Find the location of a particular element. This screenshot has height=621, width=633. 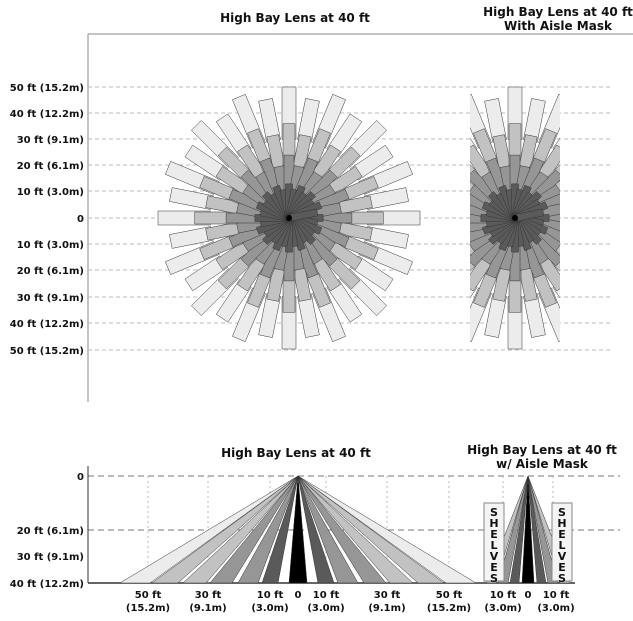

side-y-label: 30 ft (9.1m) is located at coordinates (50, 557).